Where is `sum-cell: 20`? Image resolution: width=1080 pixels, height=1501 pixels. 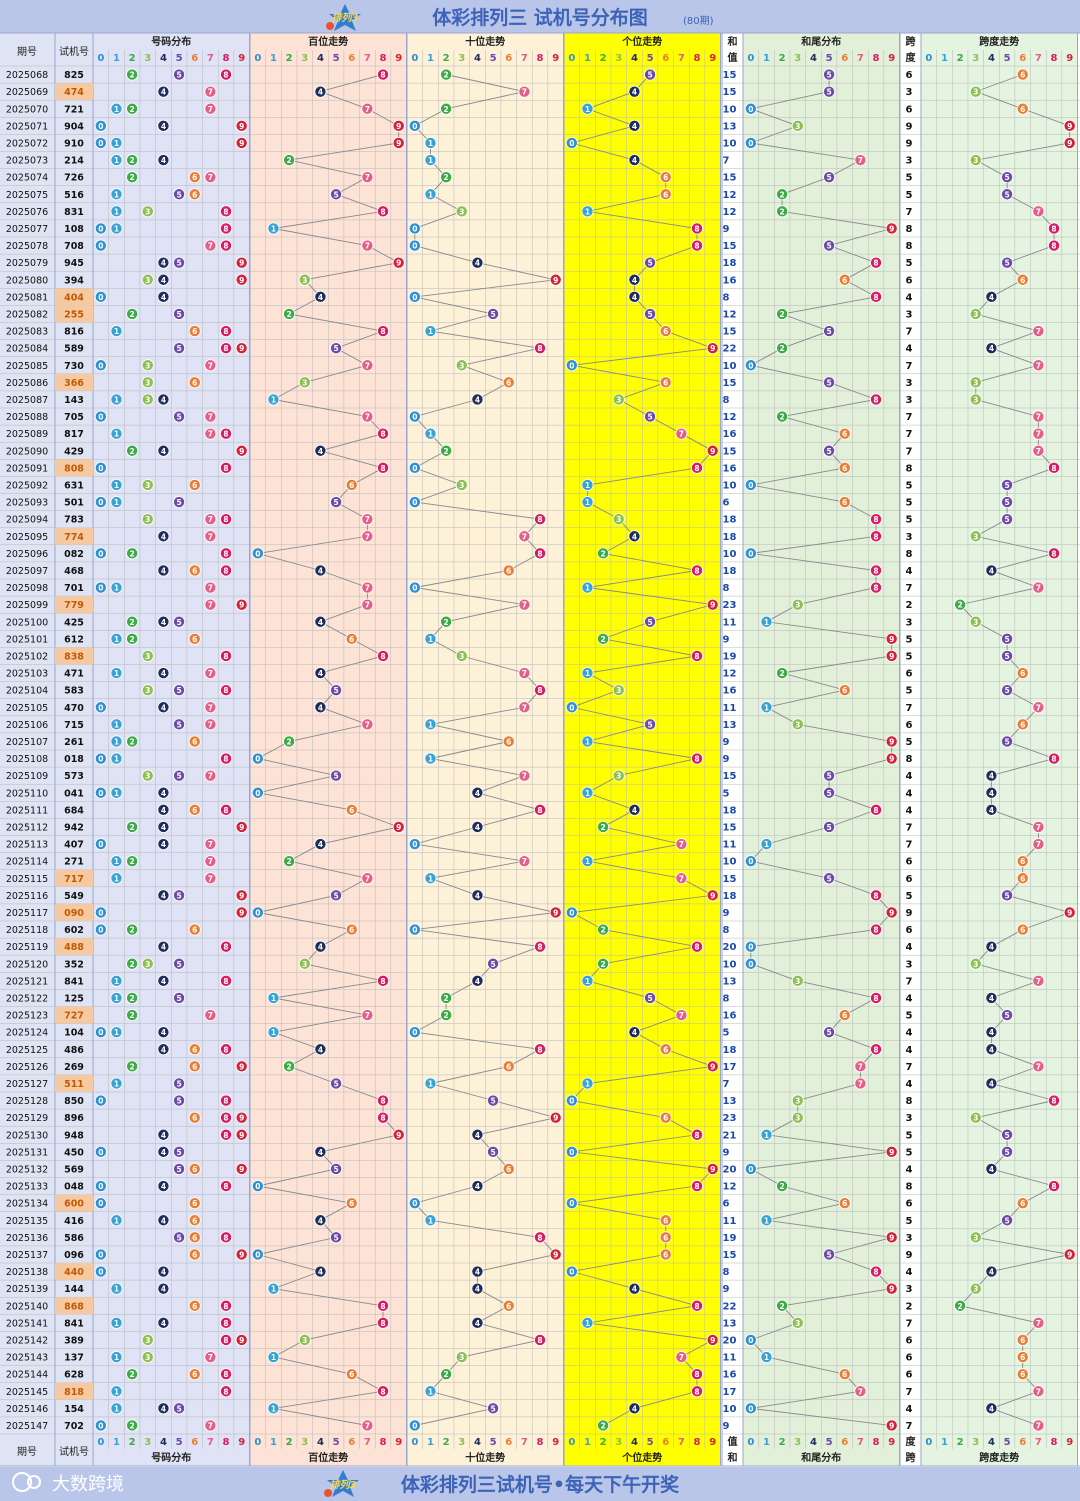
sum-cell: 20 is located at coordinates (730, 1169).